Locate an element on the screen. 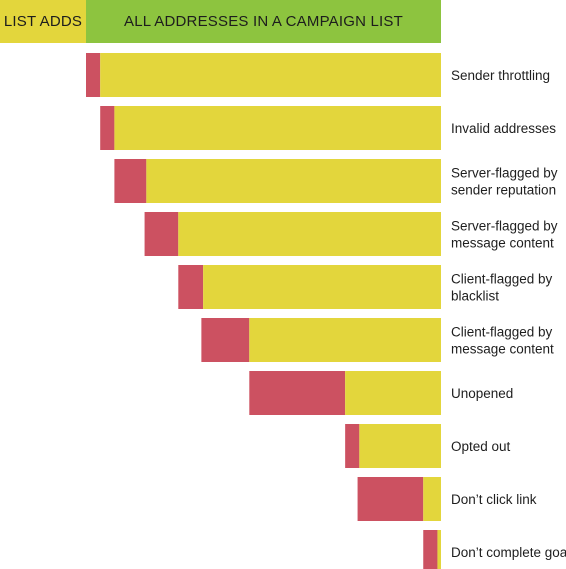  header-list-adds-label: LIST ADDS is located at coordinates (43, 21).